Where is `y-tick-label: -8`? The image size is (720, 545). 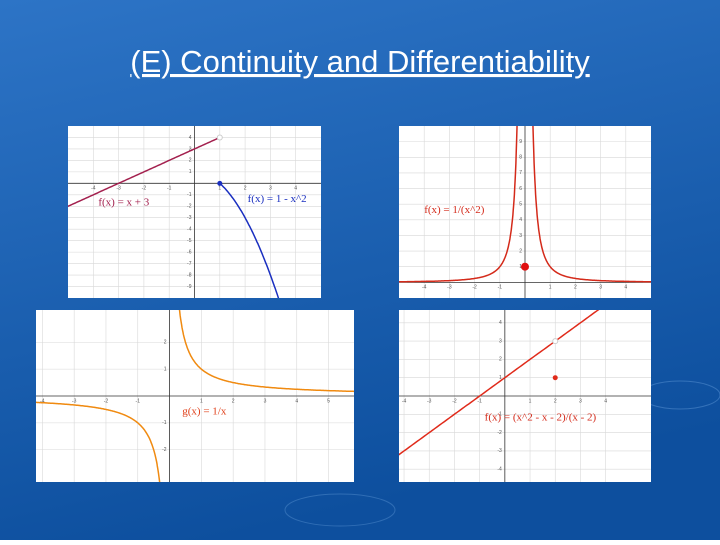 y-tick-label: -8 is located at coordinates (189, 275).